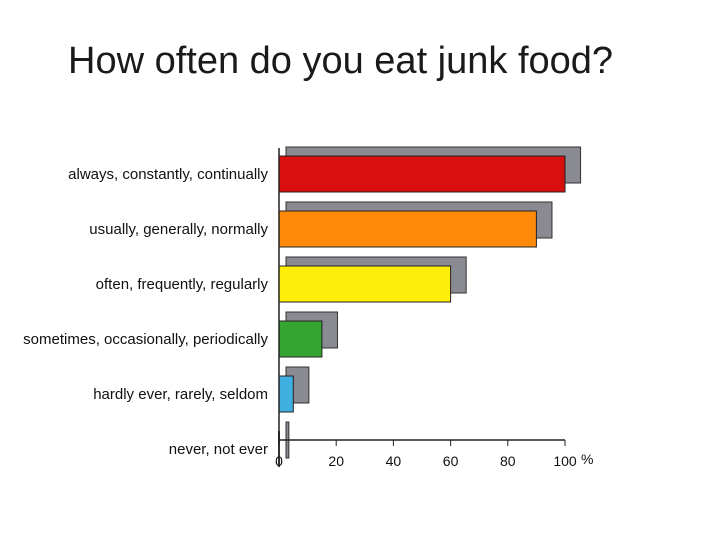 The image size is (728, 546). I want to click on x-tick-label: 20, so click(336, 461).